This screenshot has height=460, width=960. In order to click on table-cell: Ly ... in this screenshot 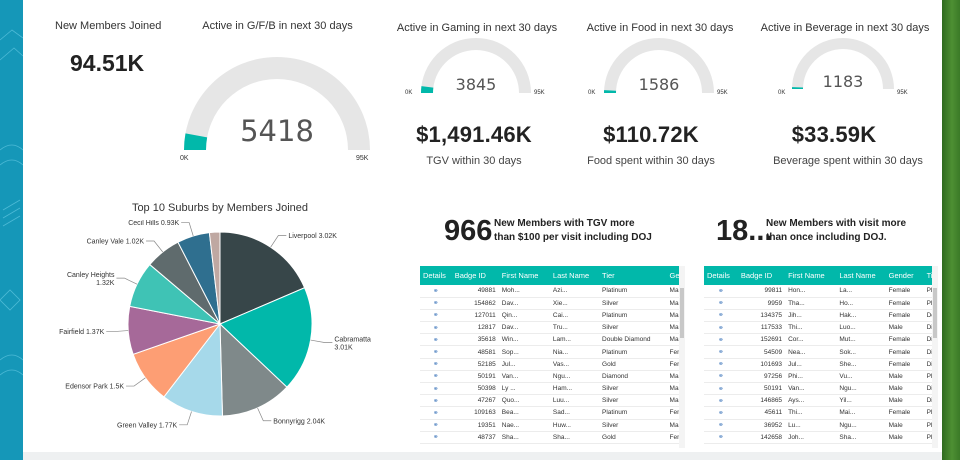, I will do `click(524, 389)`.